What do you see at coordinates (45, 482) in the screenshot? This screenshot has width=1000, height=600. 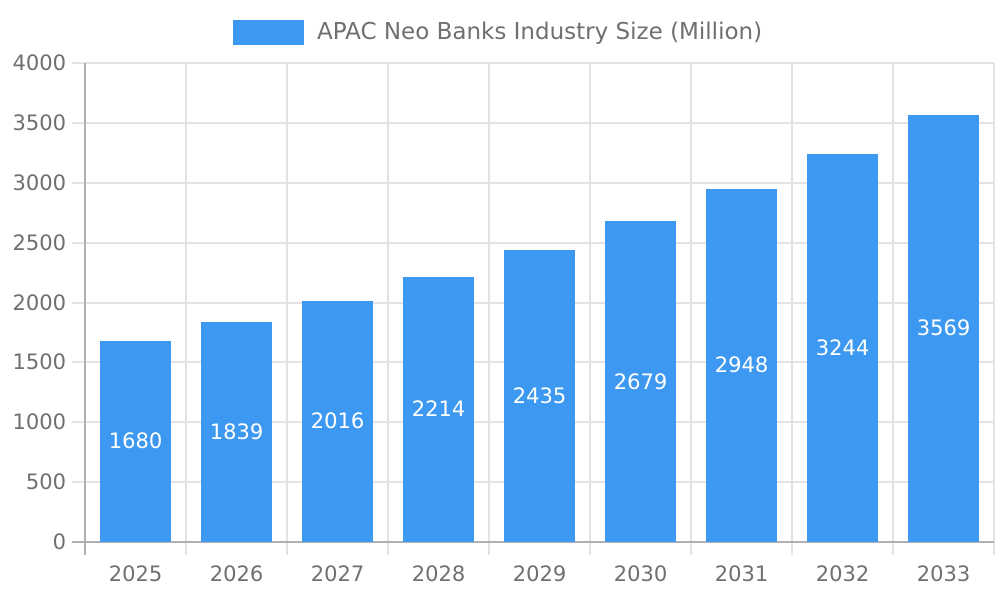 I see `y-tick-label: 500` at bounding box center [45, 482].